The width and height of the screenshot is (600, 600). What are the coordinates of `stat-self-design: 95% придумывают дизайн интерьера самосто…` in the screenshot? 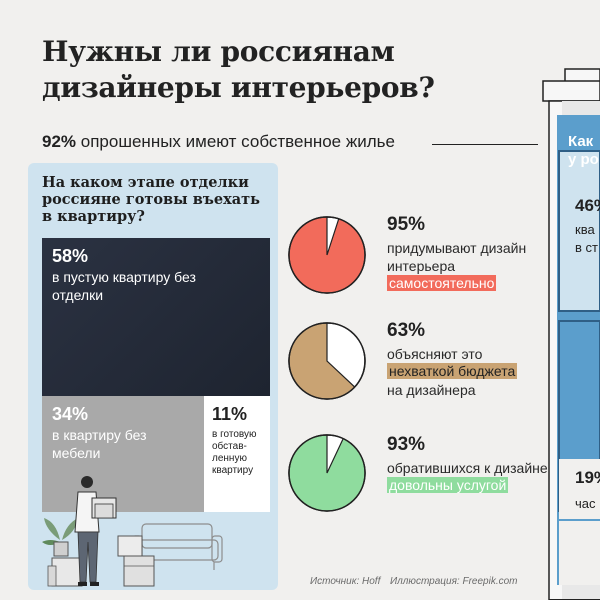 It's located at (477, 253).